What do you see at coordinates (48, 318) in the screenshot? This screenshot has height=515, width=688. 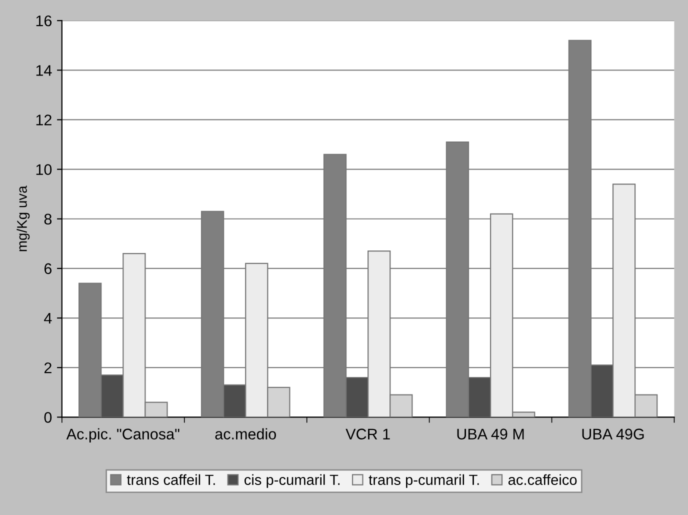 I see `y-tick-label: 4` at bounding box center [48, 318].